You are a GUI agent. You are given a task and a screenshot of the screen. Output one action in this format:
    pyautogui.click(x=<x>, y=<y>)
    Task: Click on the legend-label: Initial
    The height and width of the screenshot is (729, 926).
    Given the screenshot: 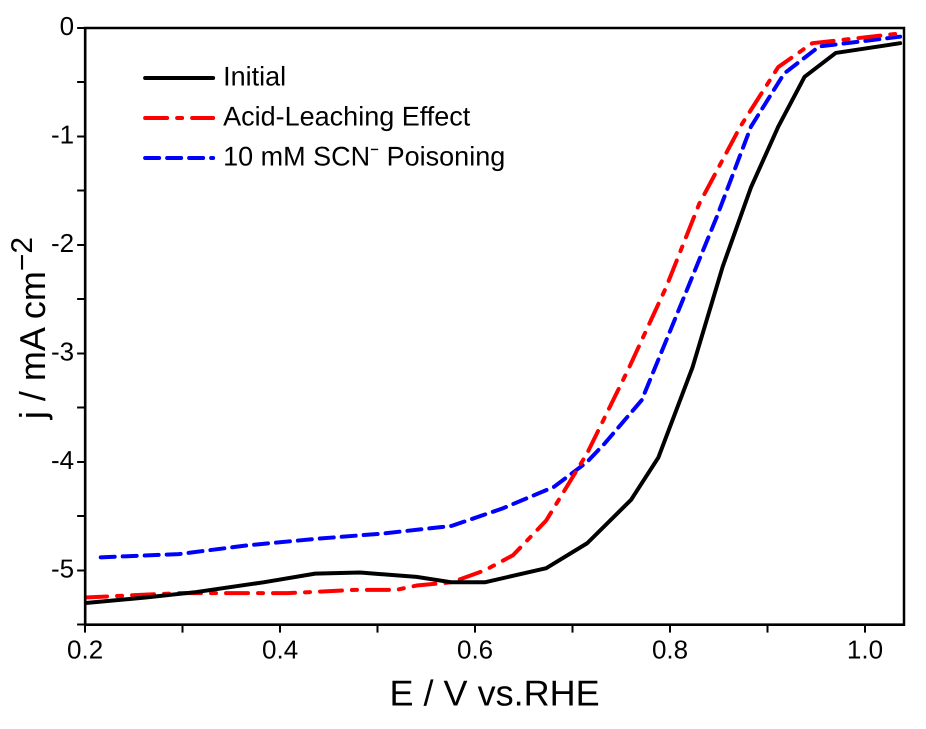 What is the action you would take?
    pyautogui.click(x=254, y=76)
    